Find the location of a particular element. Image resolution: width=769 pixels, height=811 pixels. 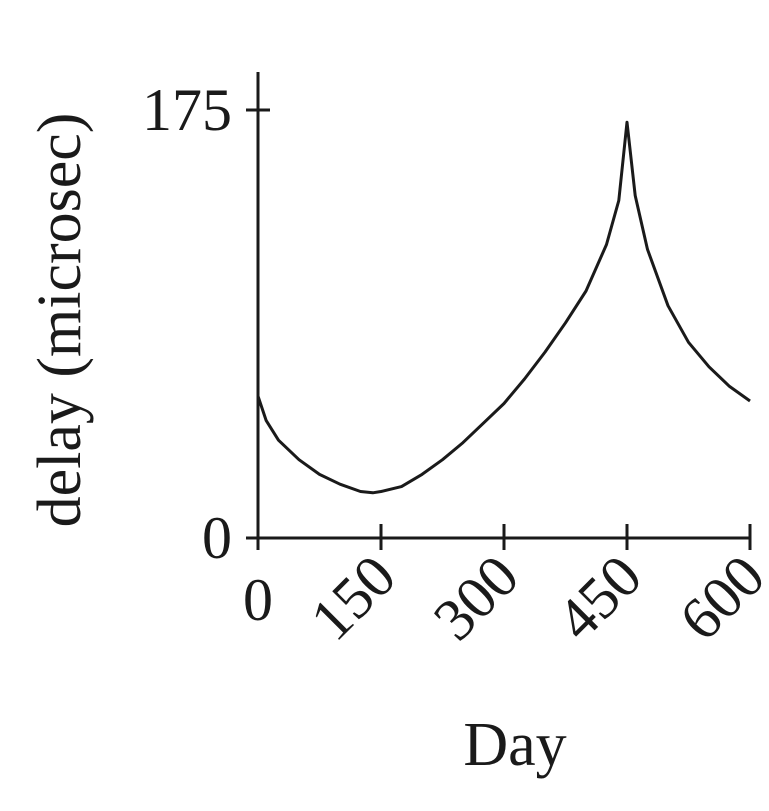

x-tick-label: 450 is located at coordinates (599, 598).